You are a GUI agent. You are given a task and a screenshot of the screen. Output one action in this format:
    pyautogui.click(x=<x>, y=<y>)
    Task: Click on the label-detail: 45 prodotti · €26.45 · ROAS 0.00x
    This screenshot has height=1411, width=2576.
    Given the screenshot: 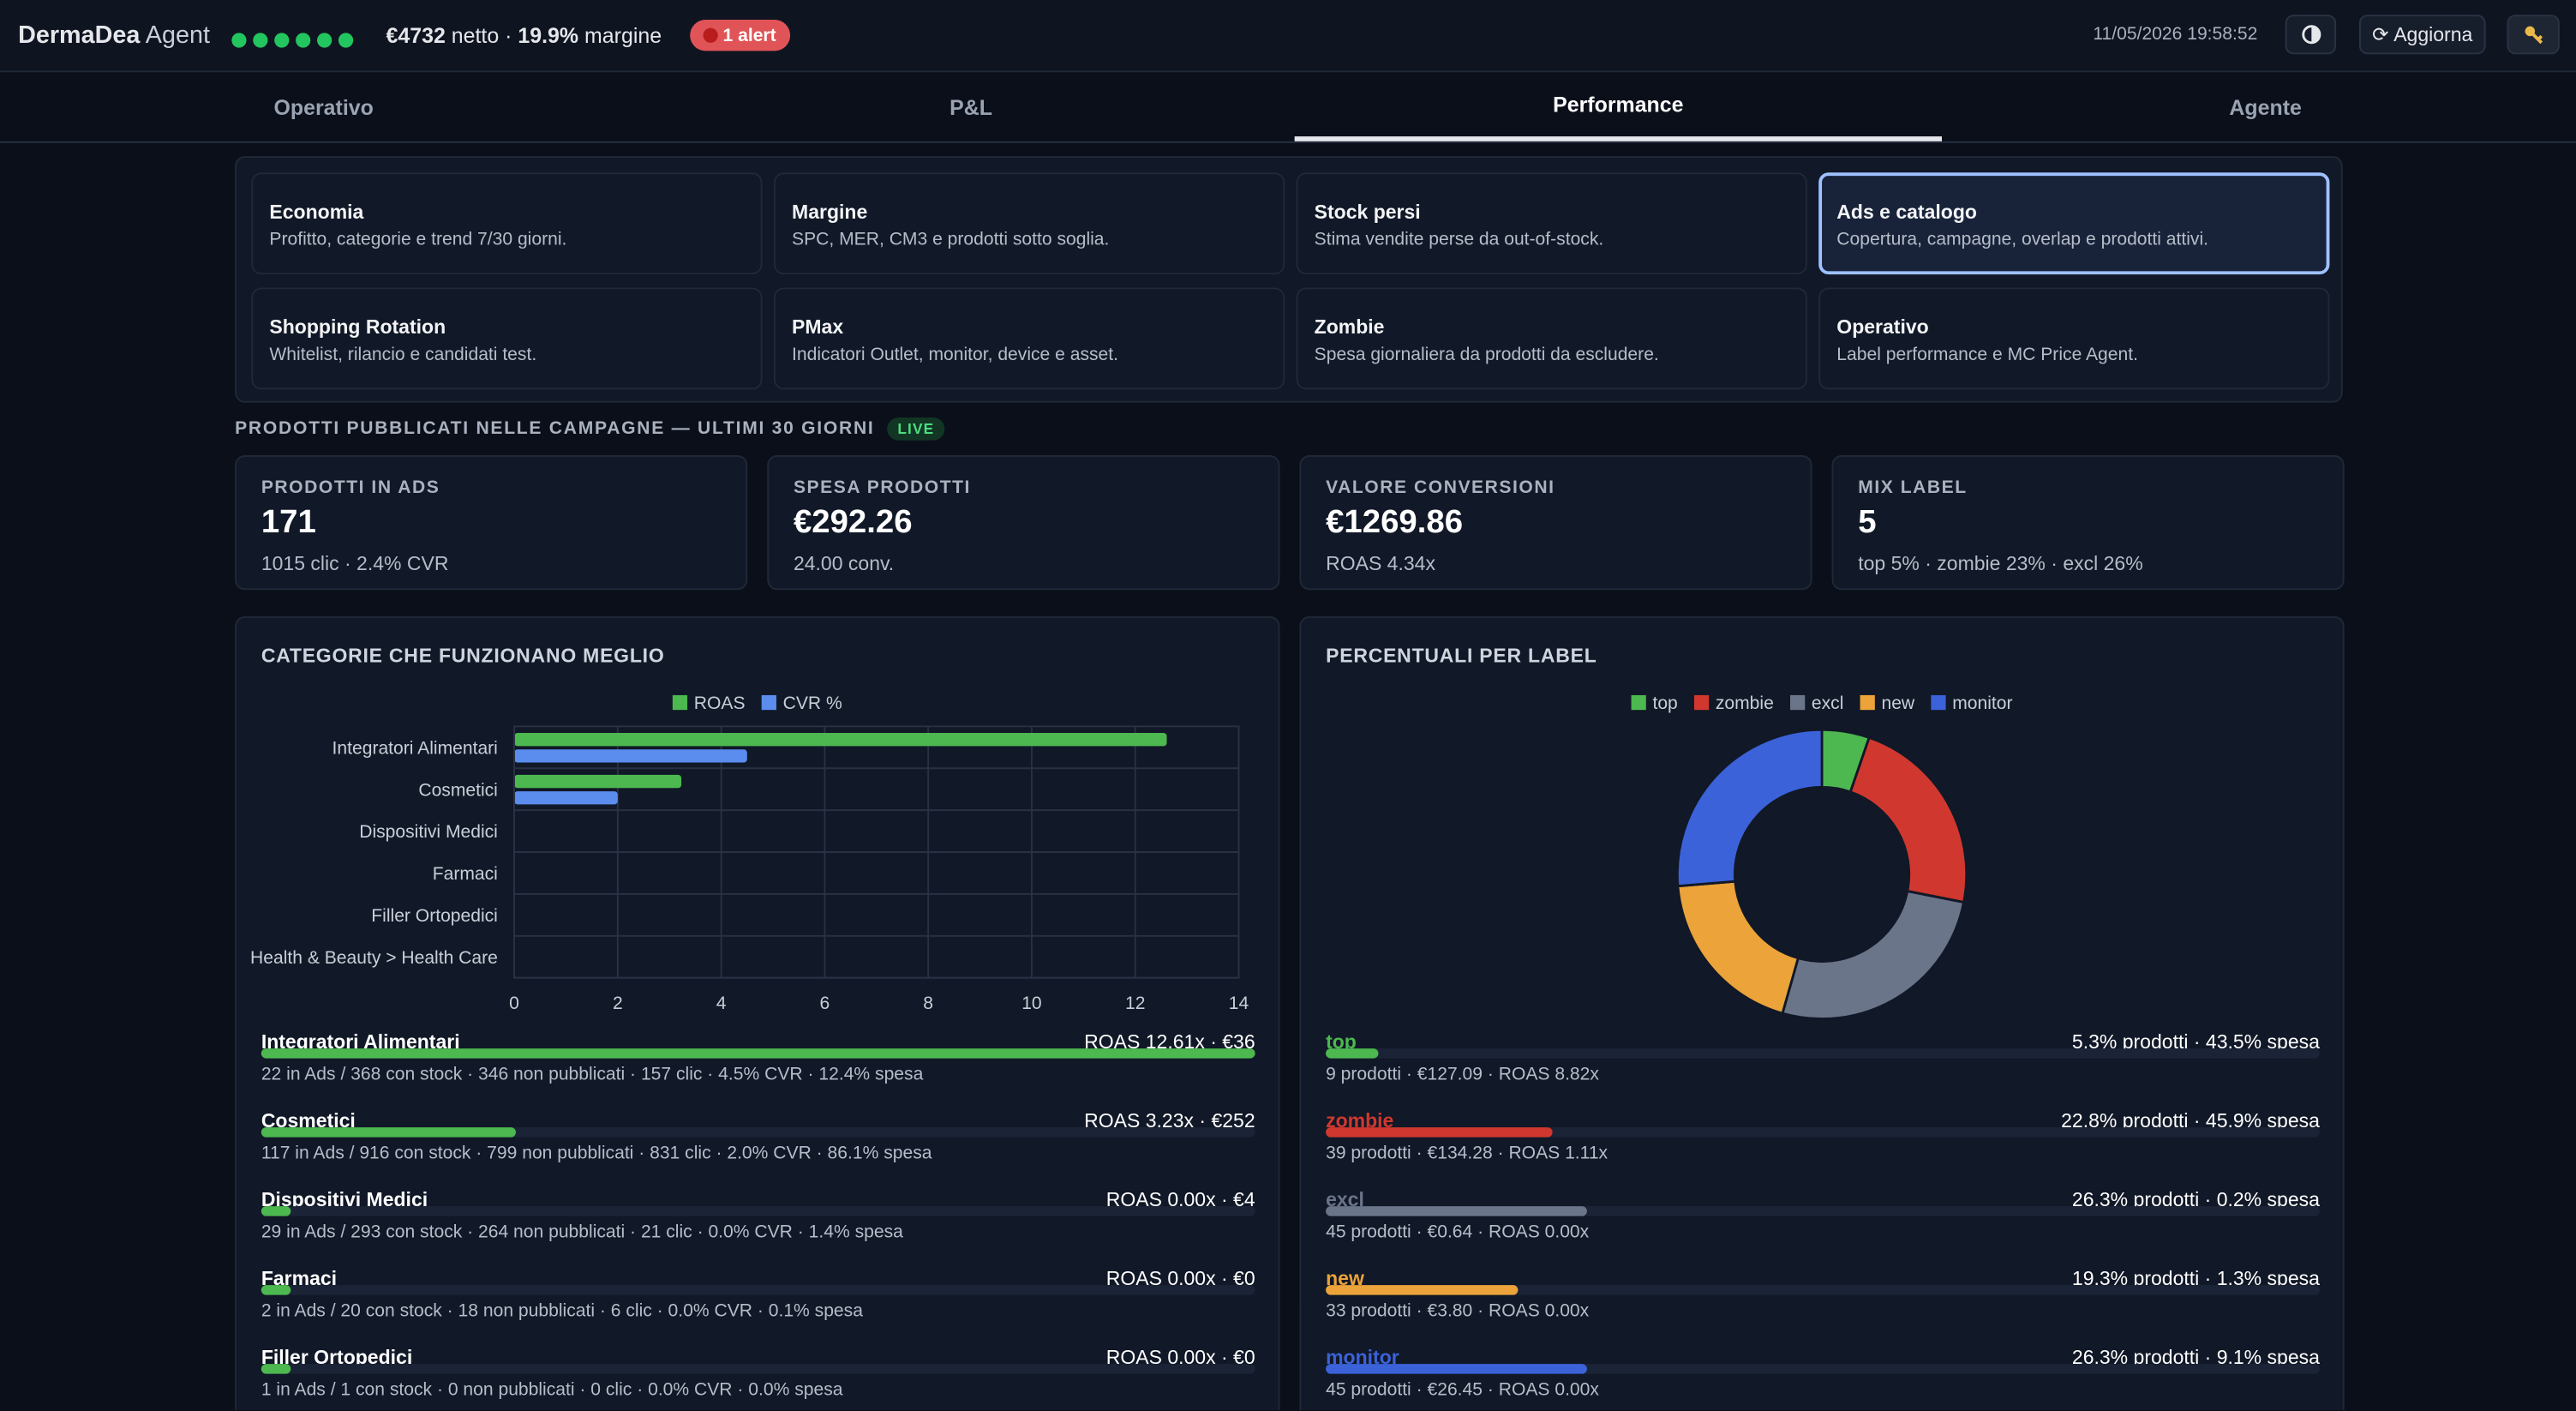 What is the action you would take?
    pyautogui.click(x=1462, y=1390)
    